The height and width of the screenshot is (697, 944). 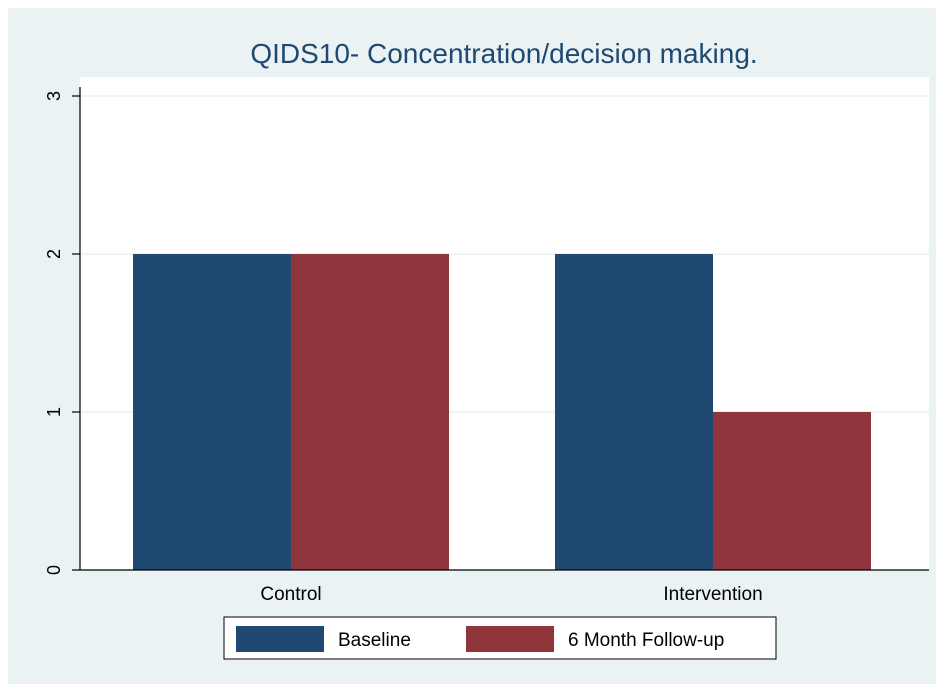 I want to click on chart-title: QIDS10- Concentration/decision making., so click(x=503, y=53).